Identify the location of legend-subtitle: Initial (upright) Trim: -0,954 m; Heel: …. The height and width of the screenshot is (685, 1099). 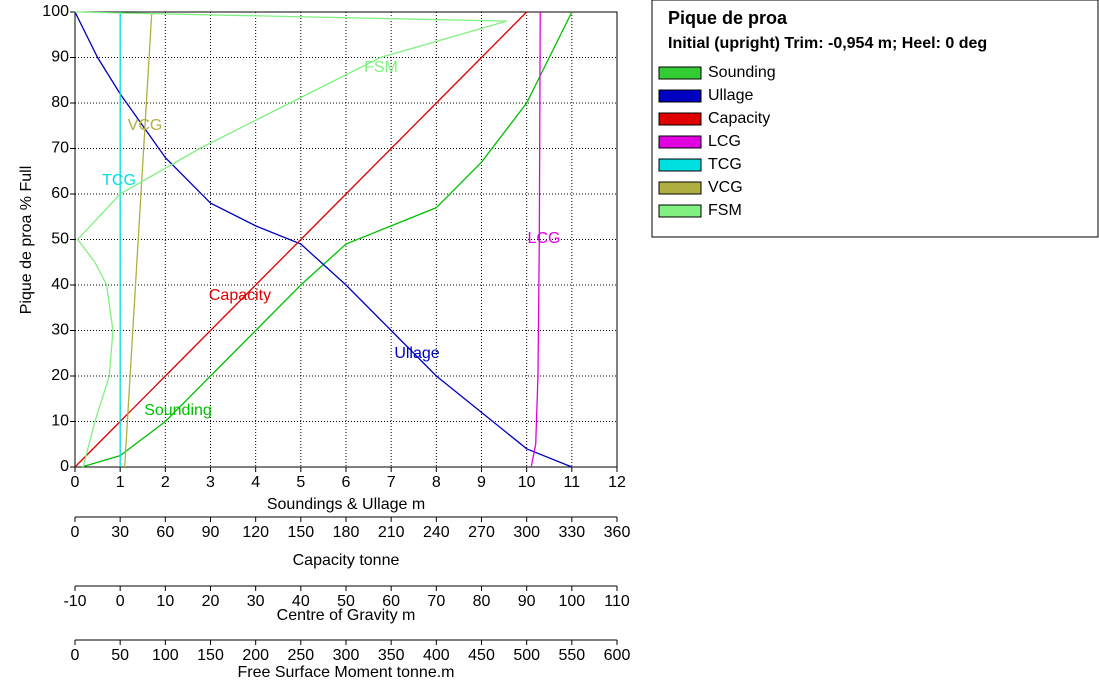
(827, 43).